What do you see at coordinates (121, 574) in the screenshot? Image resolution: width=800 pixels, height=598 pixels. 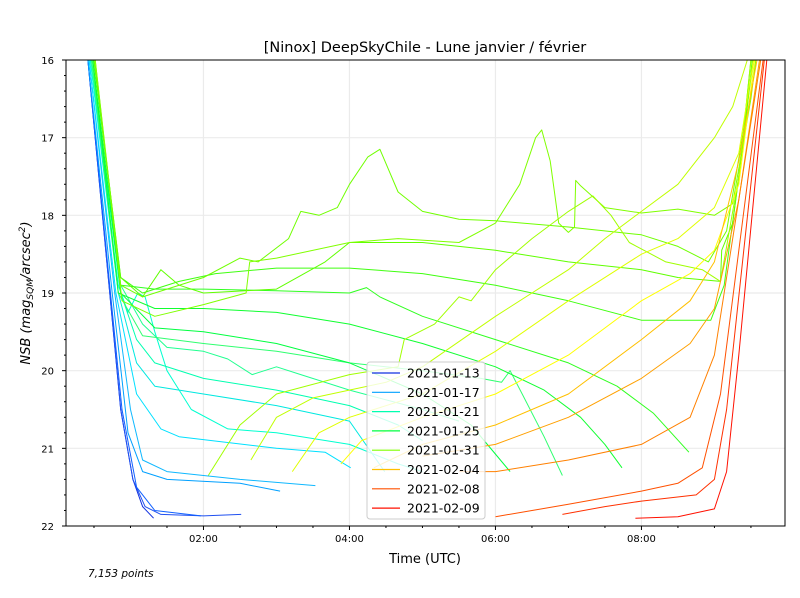 I see `points-count: 7,153 points` at bounding box center [121, 574].